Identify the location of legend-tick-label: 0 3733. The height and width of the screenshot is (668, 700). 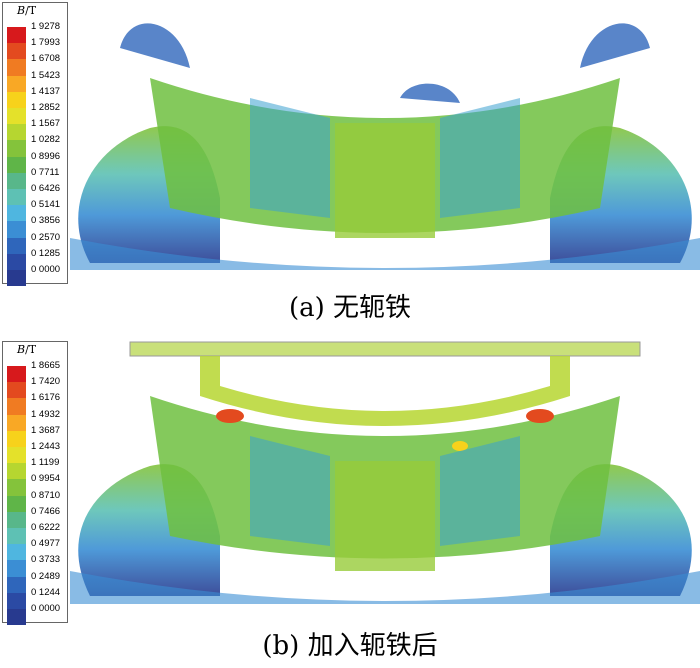
(46, 560).